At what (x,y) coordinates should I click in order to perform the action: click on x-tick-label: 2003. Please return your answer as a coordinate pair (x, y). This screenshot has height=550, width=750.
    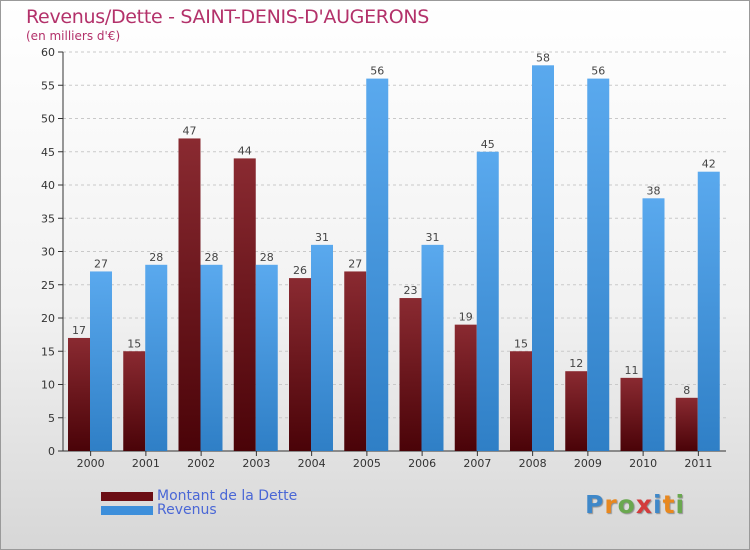
    Looking at the image, I should click on (256, 463).